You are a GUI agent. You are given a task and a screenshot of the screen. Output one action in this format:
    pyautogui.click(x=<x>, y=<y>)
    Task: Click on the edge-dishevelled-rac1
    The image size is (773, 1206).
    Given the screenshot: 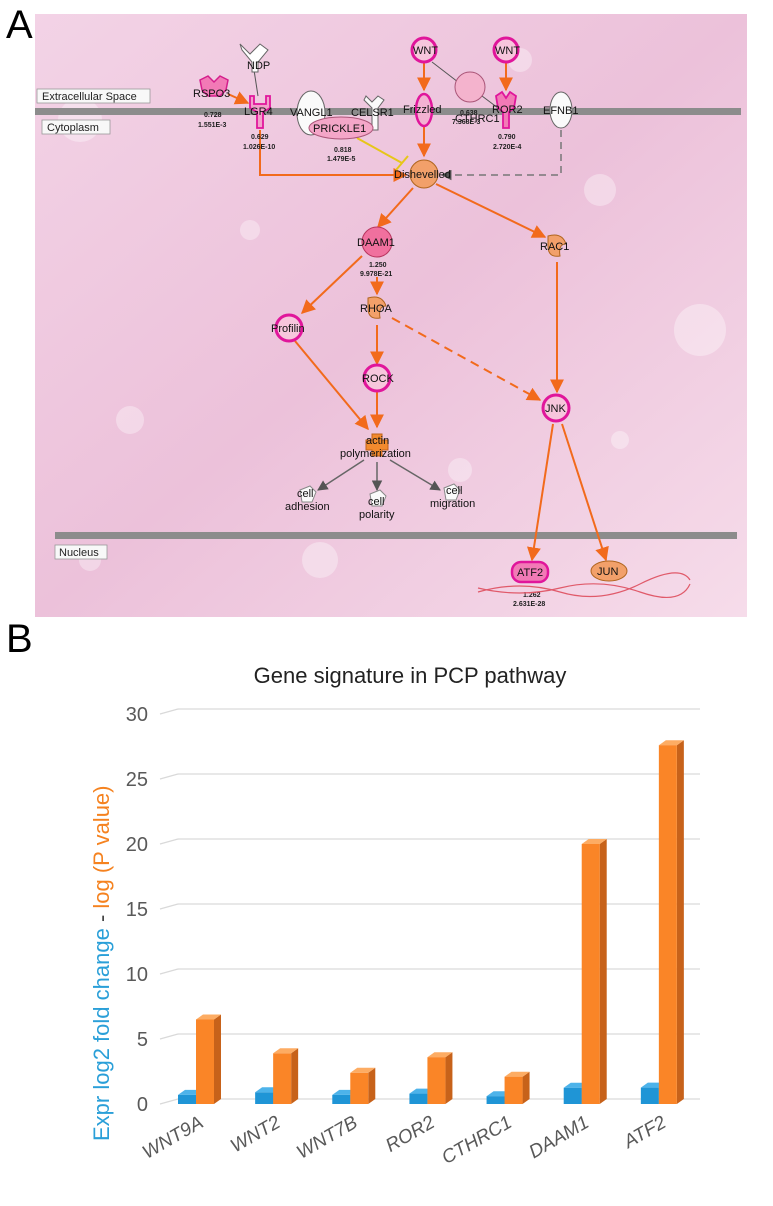 What is the action you would take?
    pyautogui.click(x=491, y=210)
    